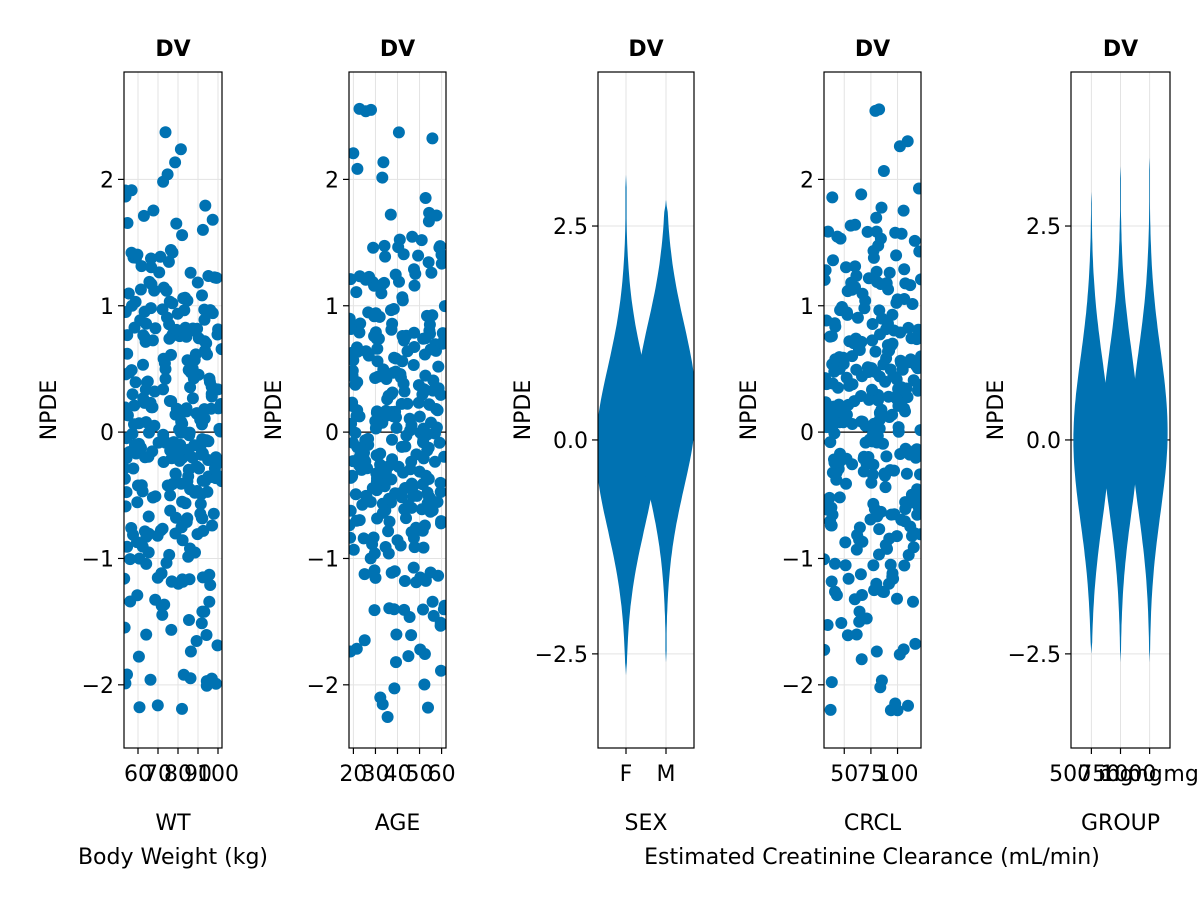 The height and width of the screenshot is (900, 1200). Describe the element at coordinates (1120, 49) in the screenshot. I see `panel-title: DV` at that location.